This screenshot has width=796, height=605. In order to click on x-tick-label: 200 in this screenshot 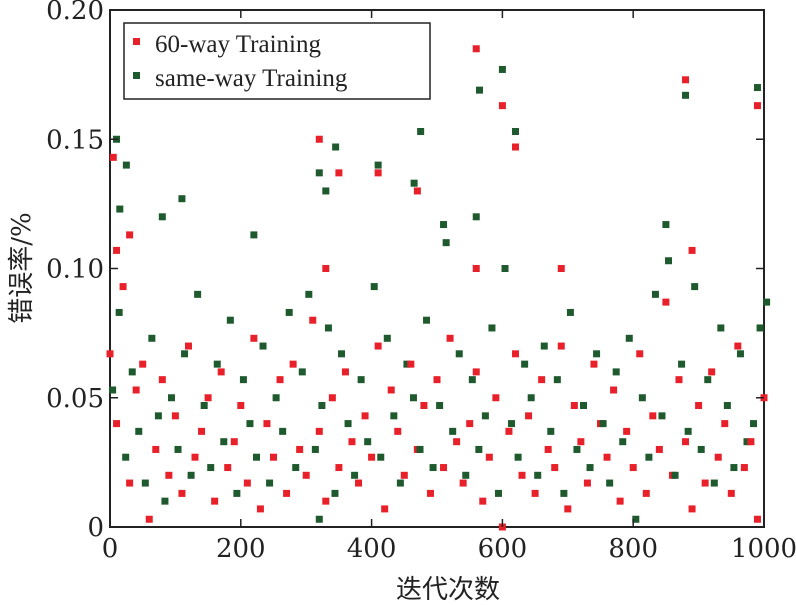, I will do `click(241, 549)`.